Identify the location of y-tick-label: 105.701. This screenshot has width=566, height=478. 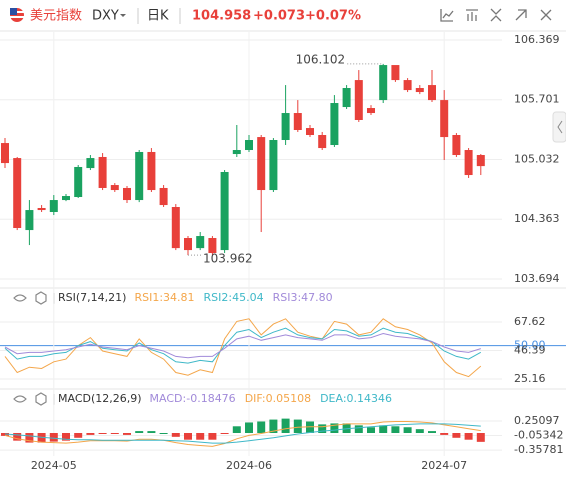
(537, 99).